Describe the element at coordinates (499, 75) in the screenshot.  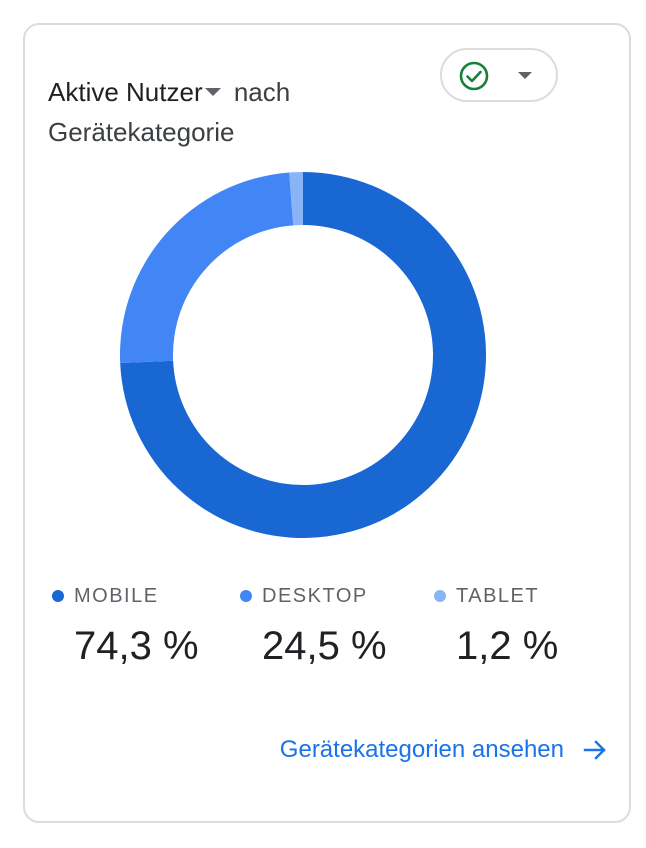
I see `comparison-menu-button` at that location.